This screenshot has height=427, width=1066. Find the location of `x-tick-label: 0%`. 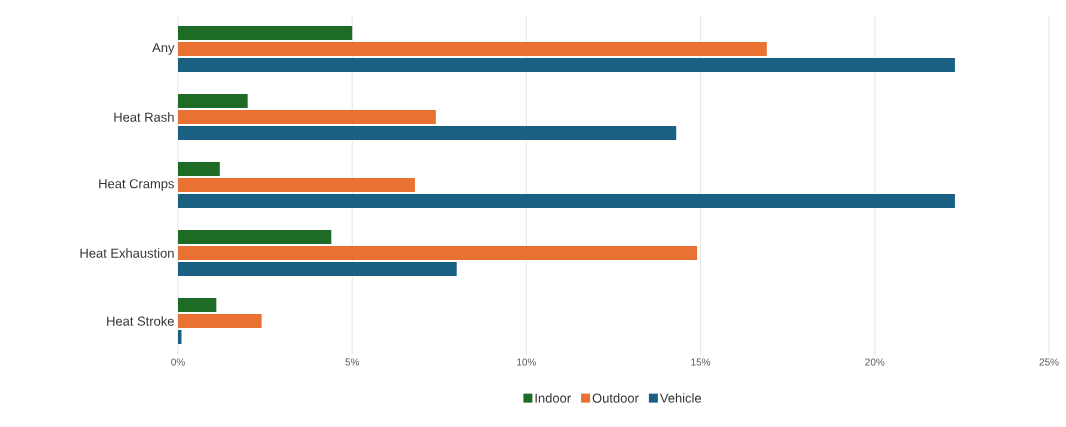

x-tick-label: 0% is located at coordinates (178, 362).